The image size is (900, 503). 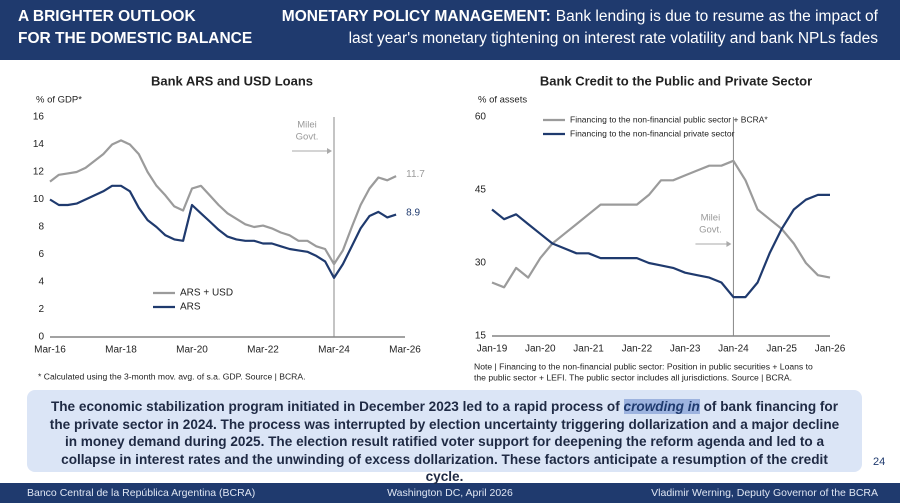 What do you see at coordinates (232, 80) in the screenshot?
I see `chart-title: Bank ARS and USD Loans` at bounding box center [232, 80].